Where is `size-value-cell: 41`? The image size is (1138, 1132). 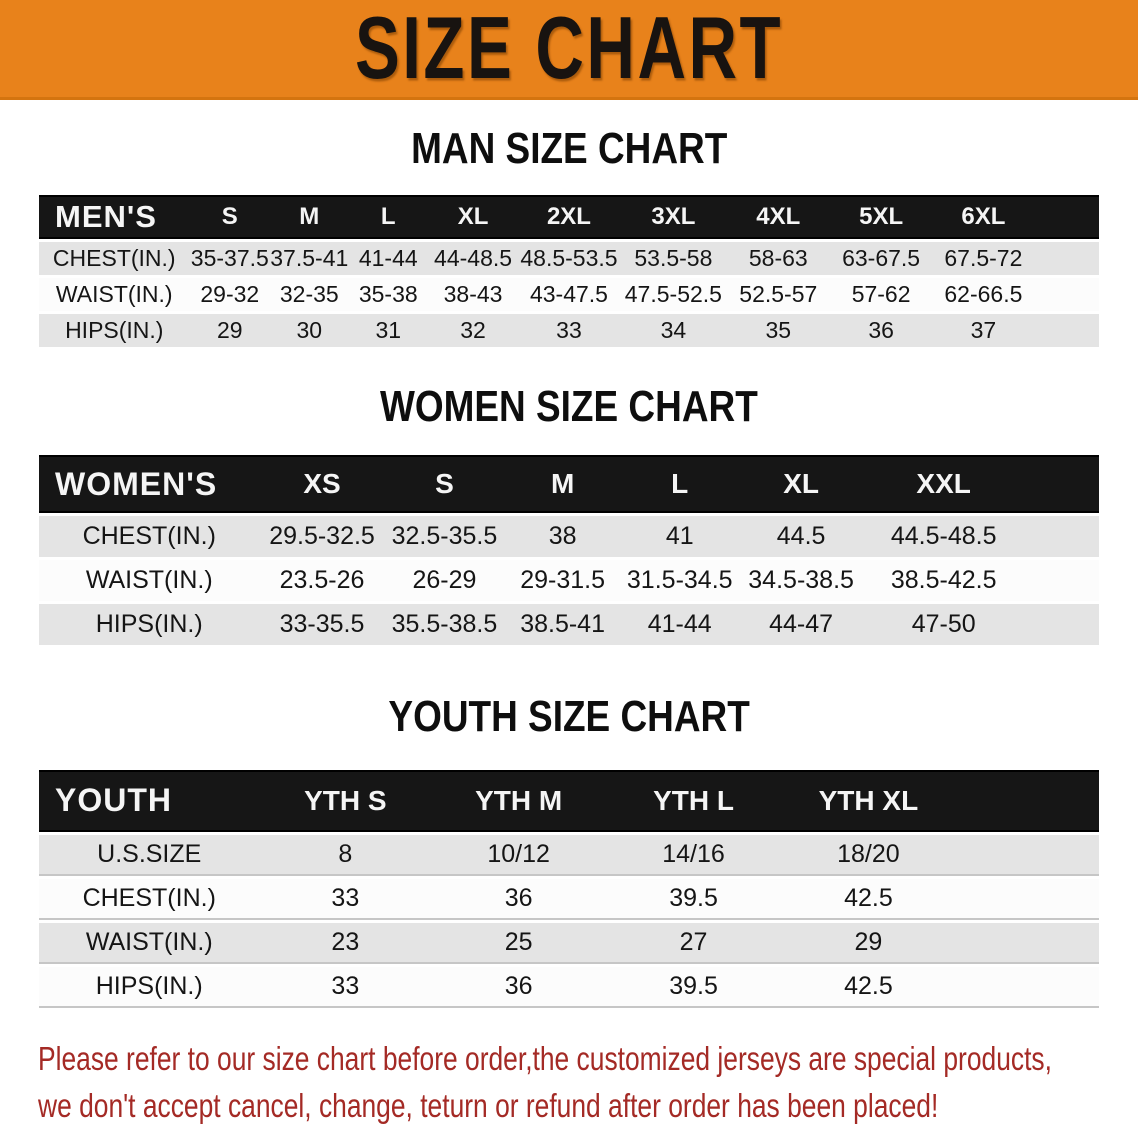 size-value-cell: 41 is located at coordinates (679, 537).